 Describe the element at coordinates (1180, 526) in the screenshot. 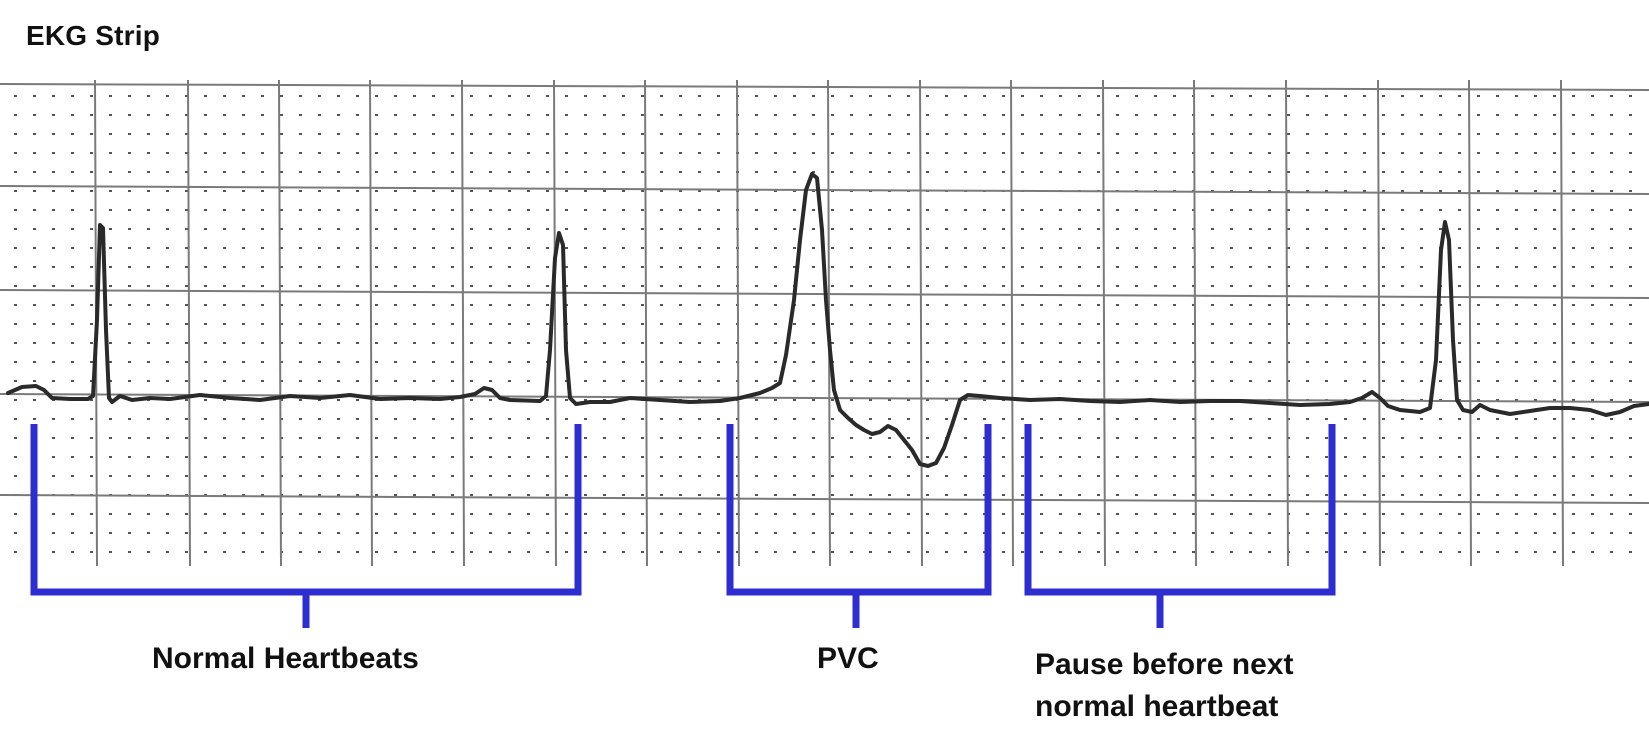

I see `pause-bracket` at that location.